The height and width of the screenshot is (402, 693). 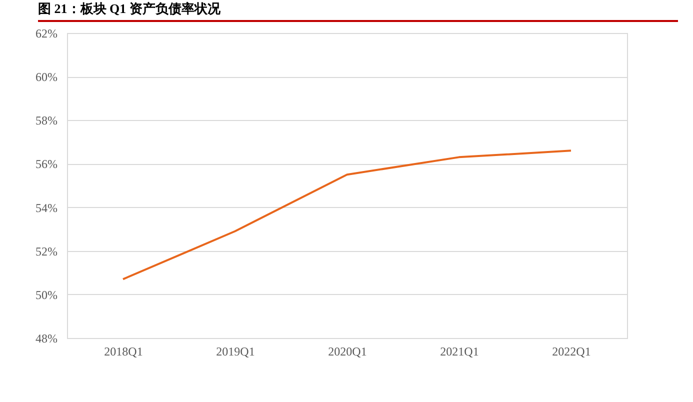 I want to click on y-tick-label: 56%, so click(x=47, y=164).